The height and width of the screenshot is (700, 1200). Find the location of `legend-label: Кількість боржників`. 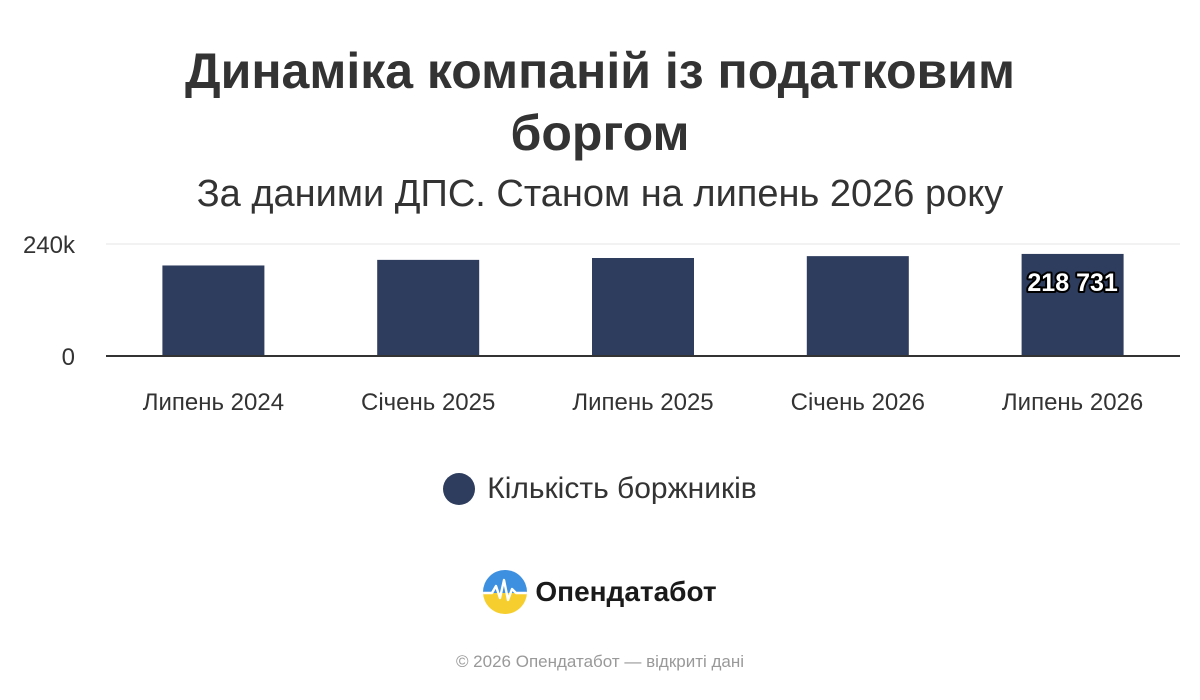

legend-label: Кількість боржників is located at coordinates (622, 488).